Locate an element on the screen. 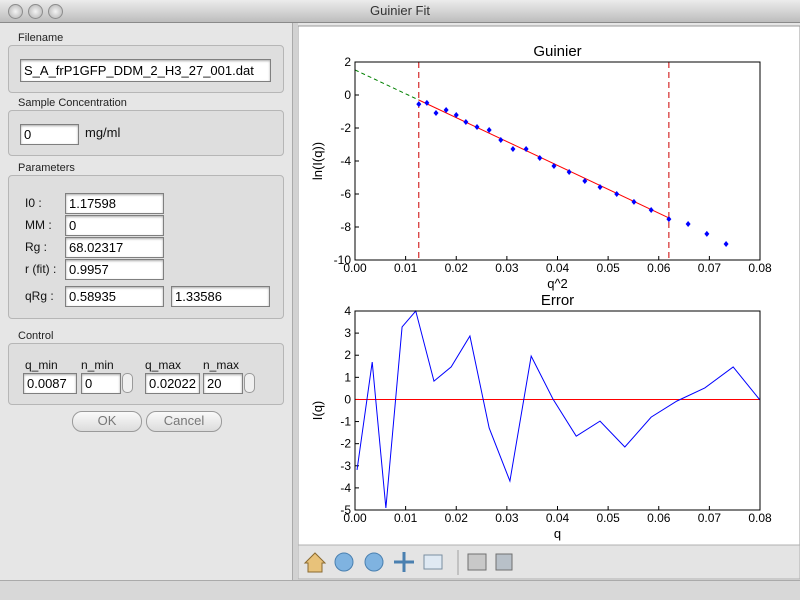  cancel-button: Cancel is located at coordinates (184, 421).